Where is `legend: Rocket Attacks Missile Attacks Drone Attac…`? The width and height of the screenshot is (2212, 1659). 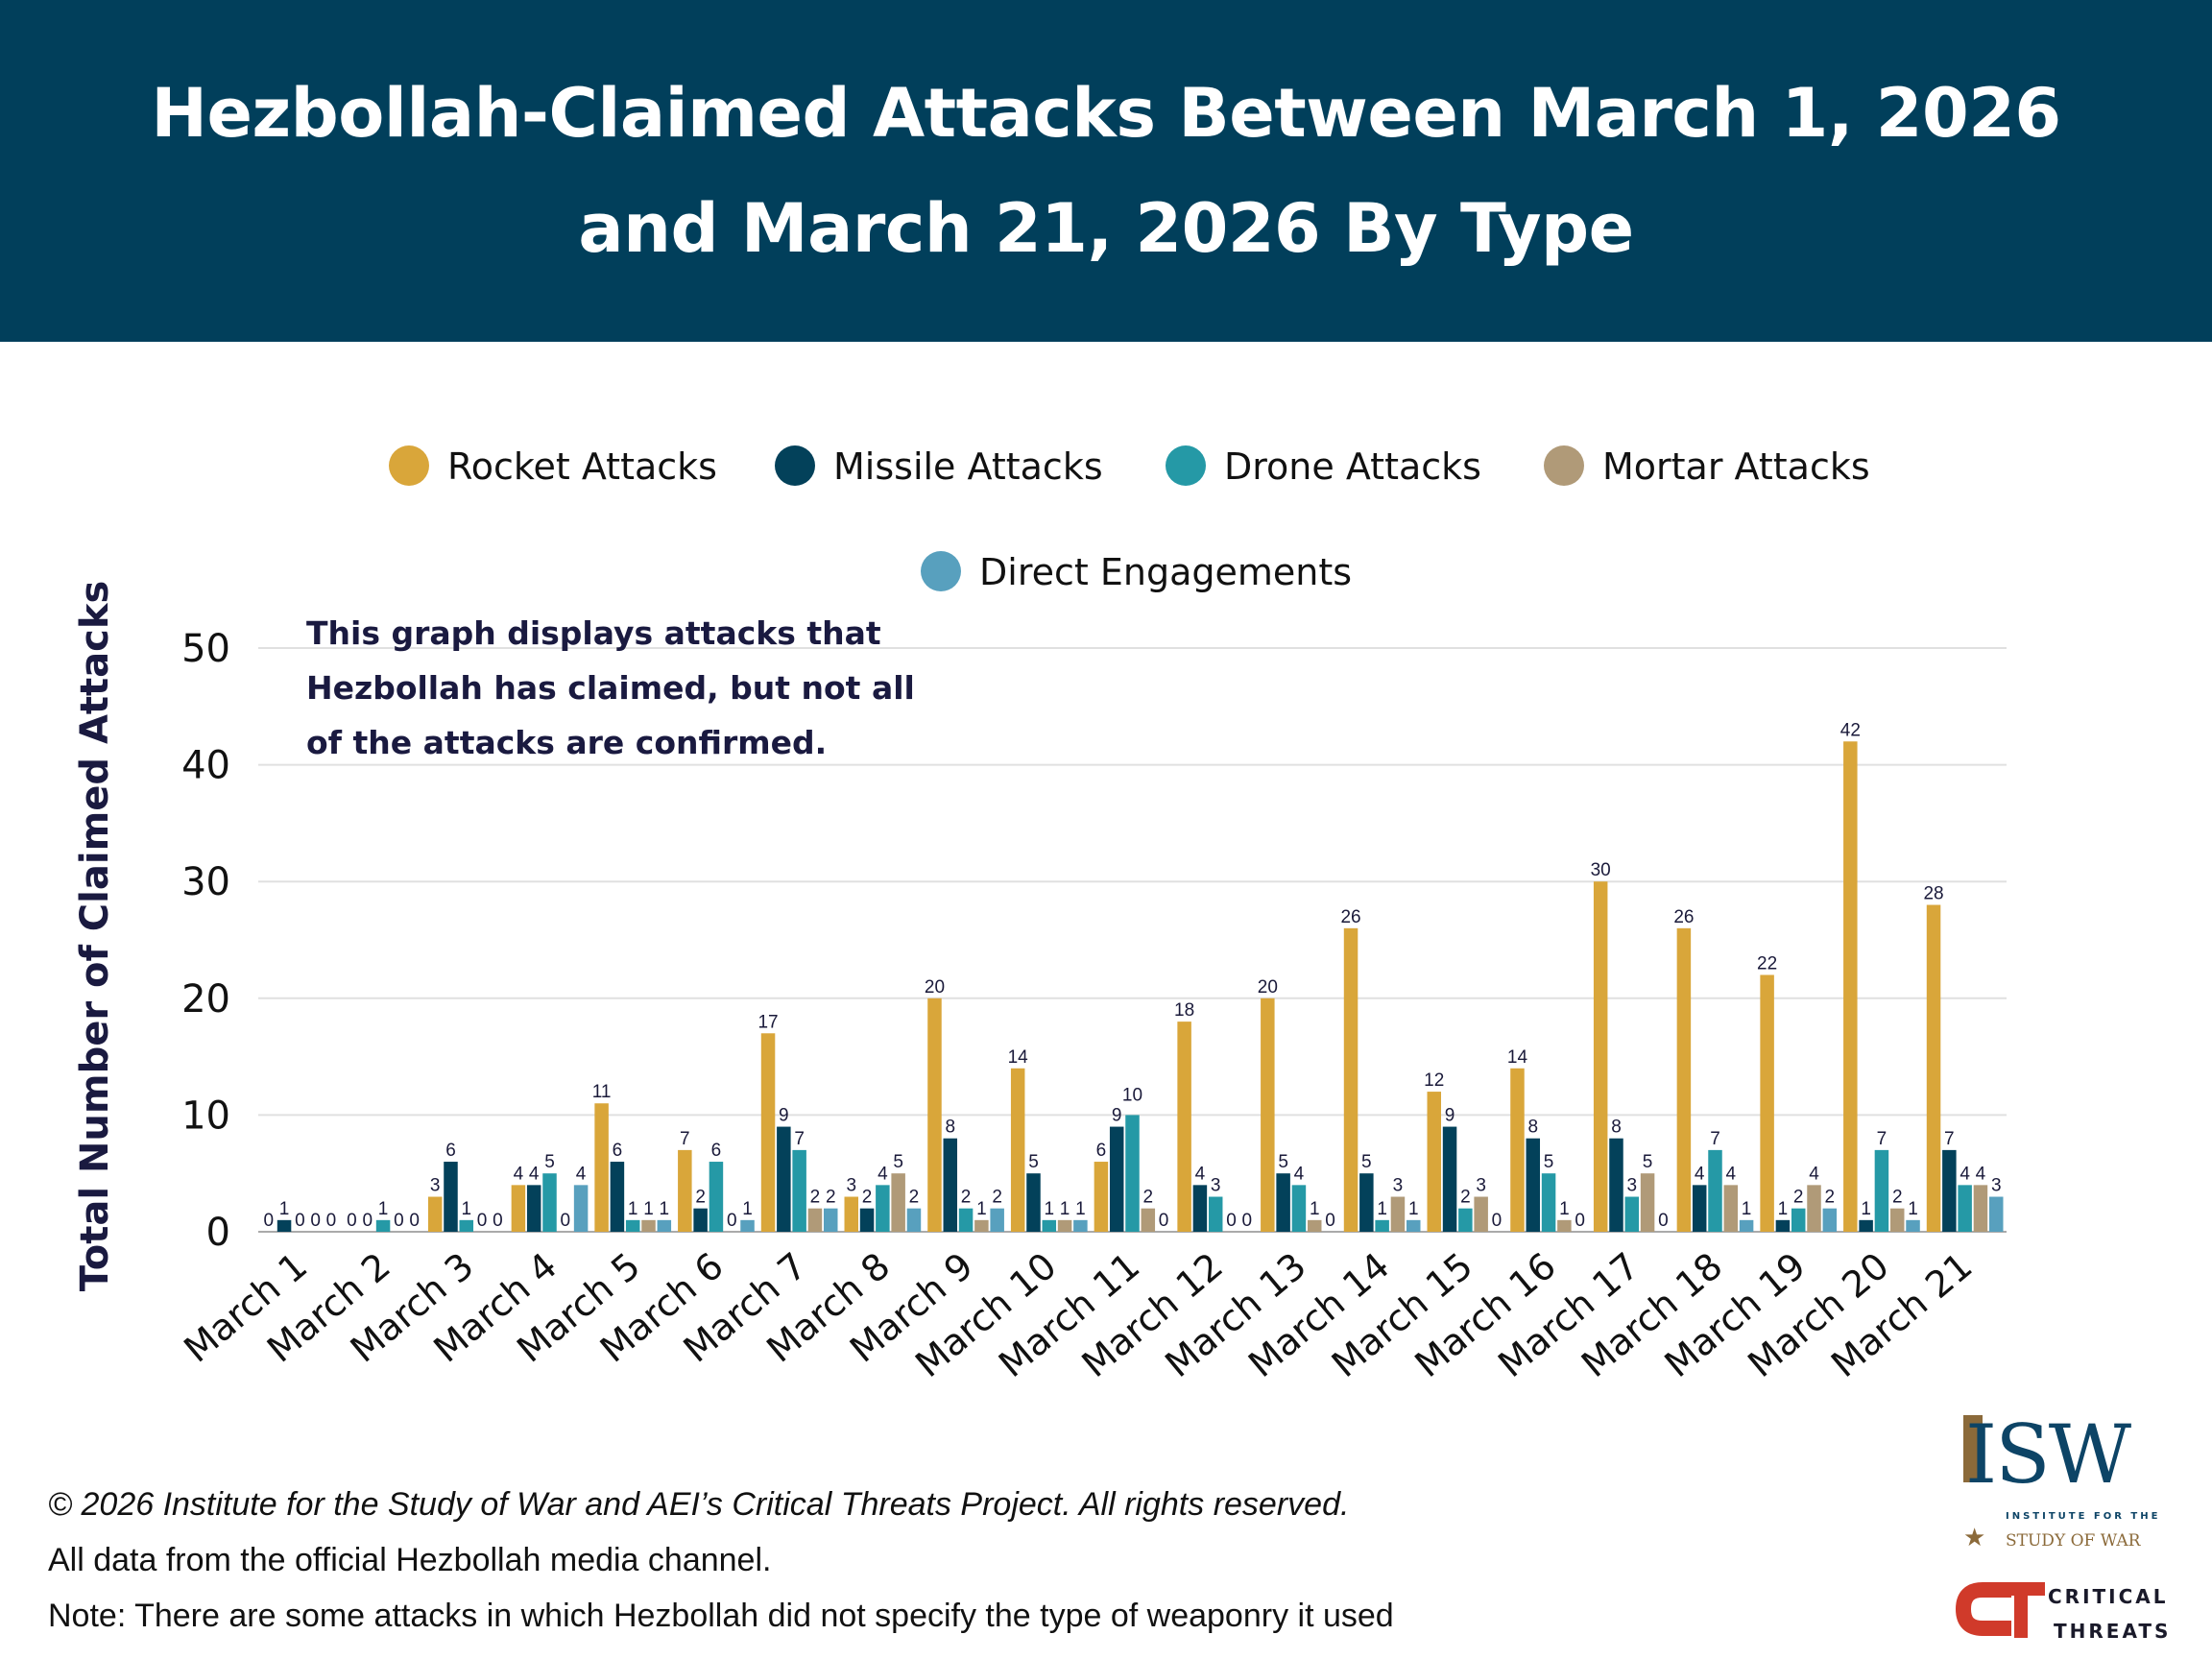
legend: Rocket Attacks Missile Attacks Drone Attac… is located at coordinates (1129, 519).